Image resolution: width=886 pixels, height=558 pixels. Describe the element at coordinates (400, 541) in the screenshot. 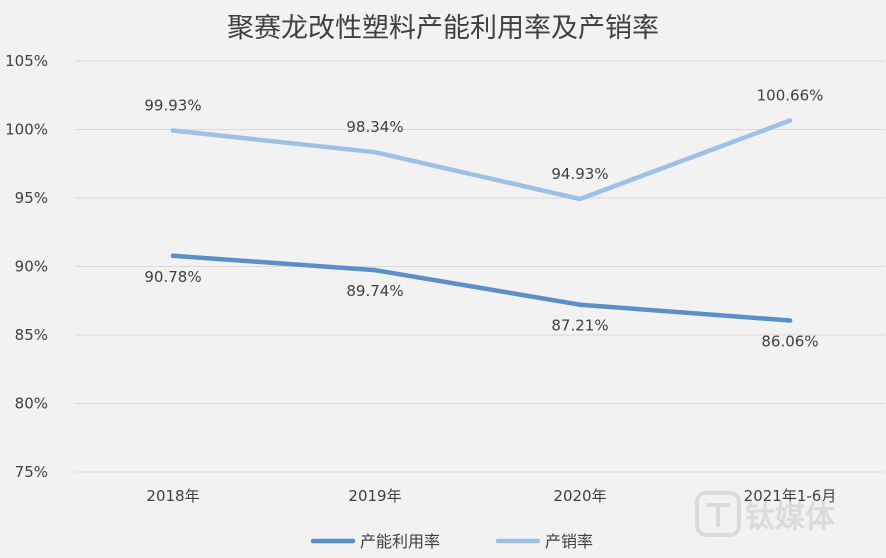

I see `legend-label: 产能利用率` at that location.